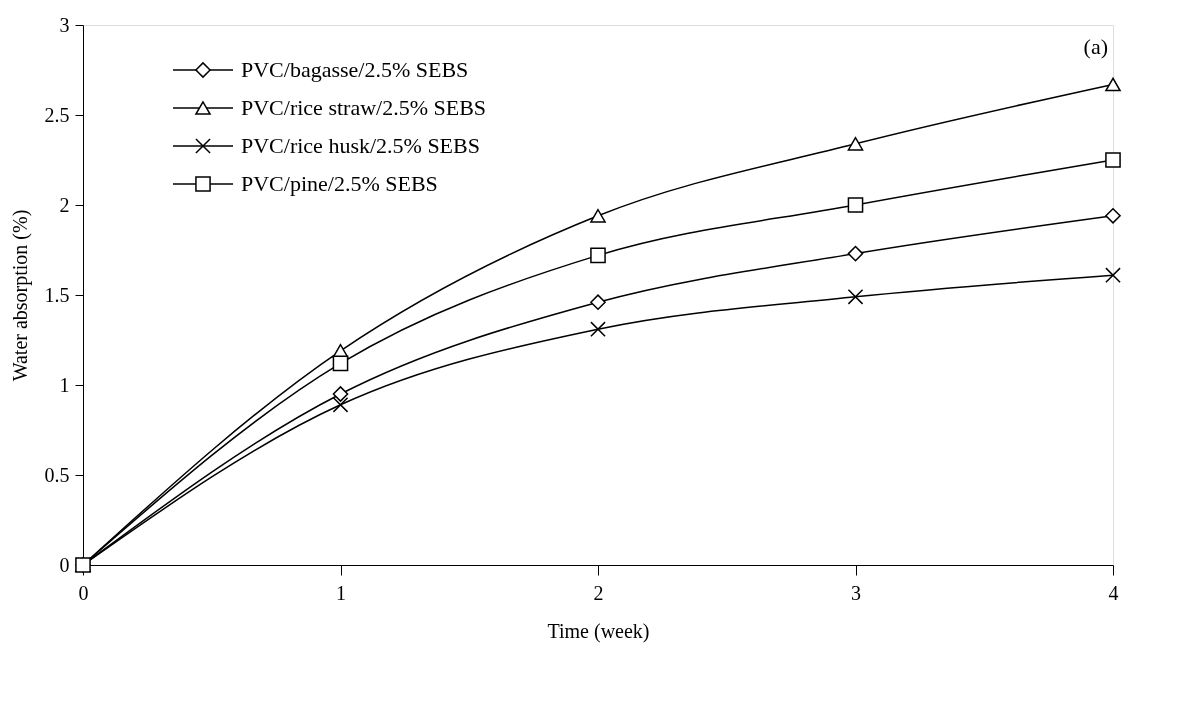  What do you see at coordinates (355, 69) in the screenshot?
I see `legend-label: PVC/bagasse/2.5% SEBS` at bounding box center [355, 69].